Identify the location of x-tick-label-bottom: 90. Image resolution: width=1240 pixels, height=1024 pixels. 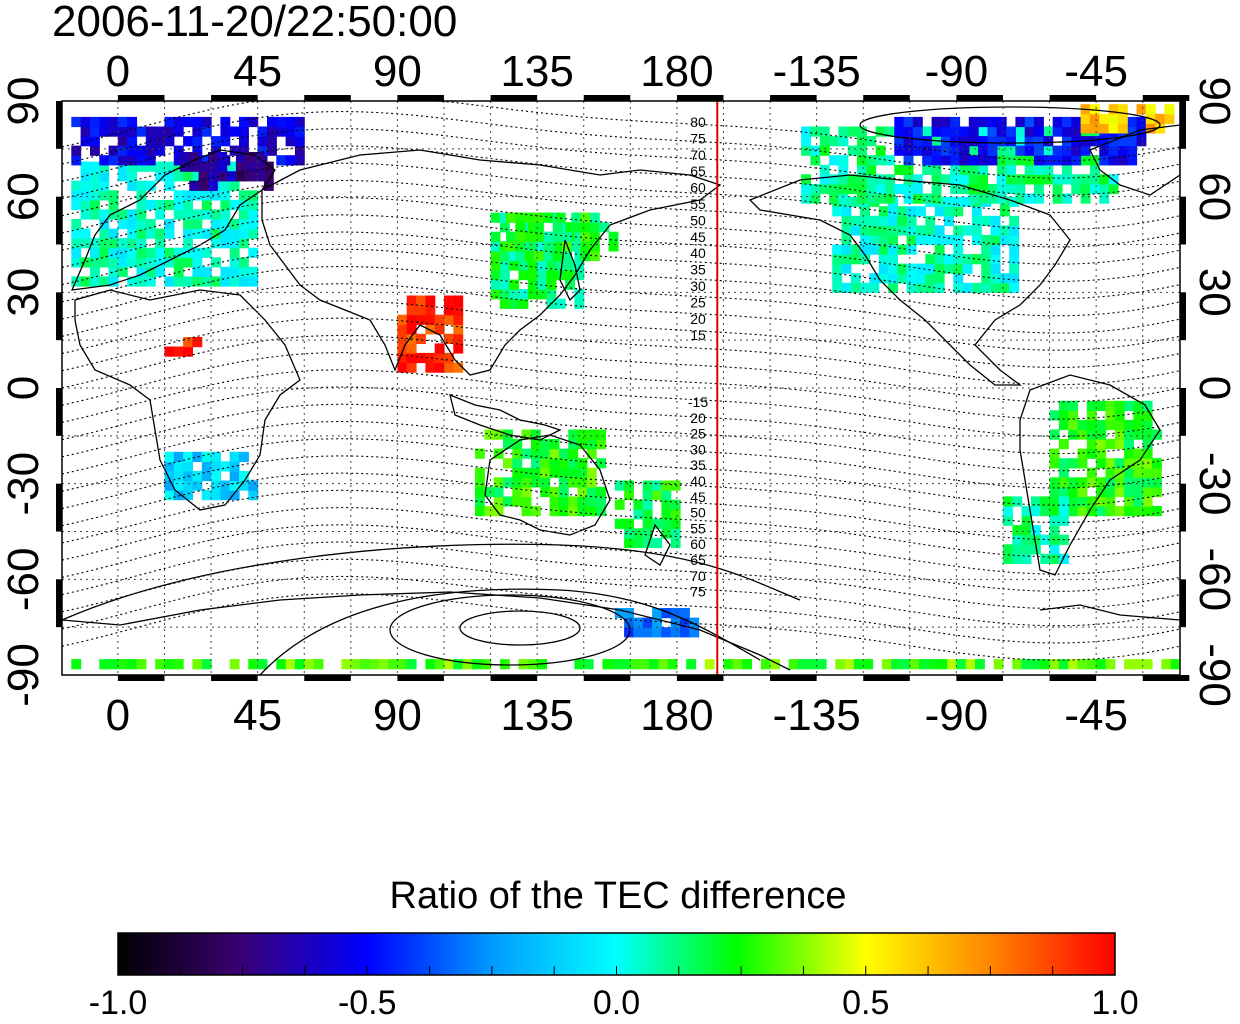
(397, 715).